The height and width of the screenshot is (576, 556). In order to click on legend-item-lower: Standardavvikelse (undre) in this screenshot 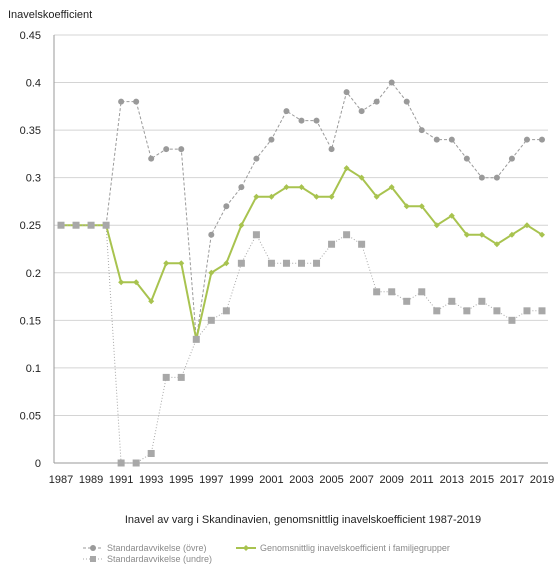, I will do `click(147, 559)`.